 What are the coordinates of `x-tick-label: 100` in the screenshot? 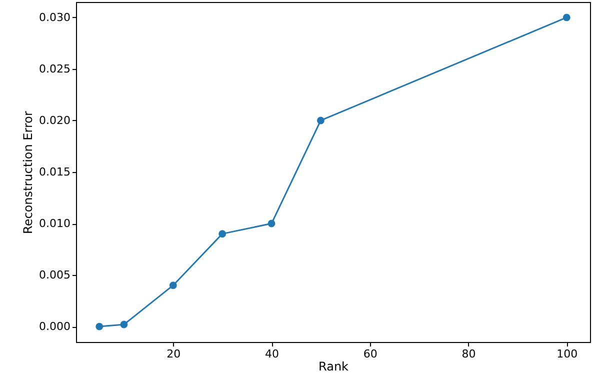 It's located at (567, 354).